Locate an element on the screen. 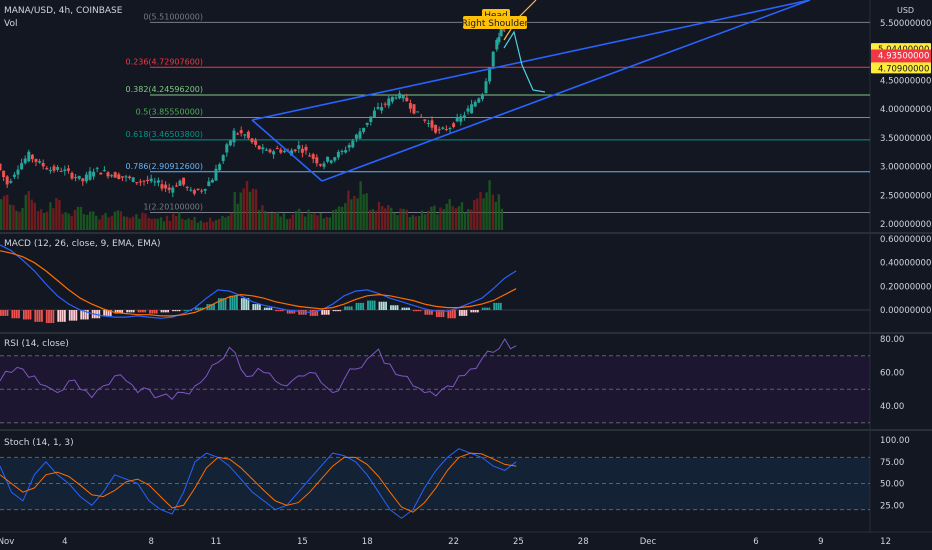 This screenshot has height=550, width=932. rsi-pane is located at coordinates (435, 381).